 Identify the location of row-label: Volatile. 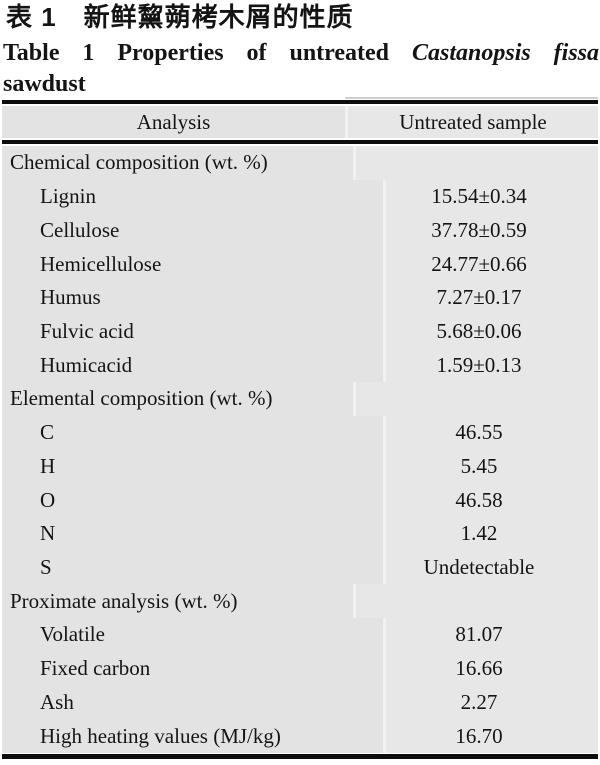
(192, 635).